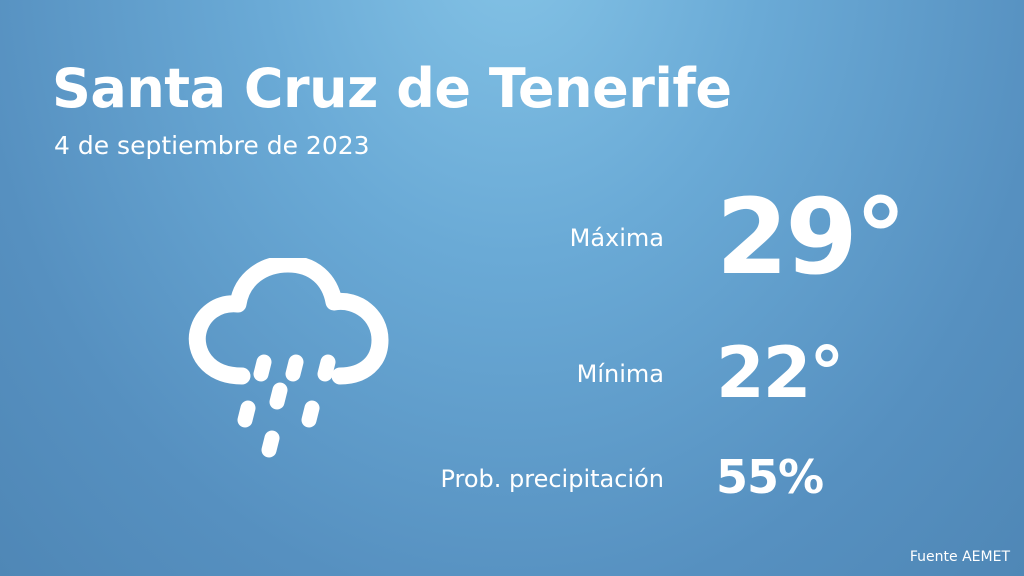 This screenshot has width=1024, height=576. I want to click on city-title: Santa Cruz de Tenerife, so click(392, 88).